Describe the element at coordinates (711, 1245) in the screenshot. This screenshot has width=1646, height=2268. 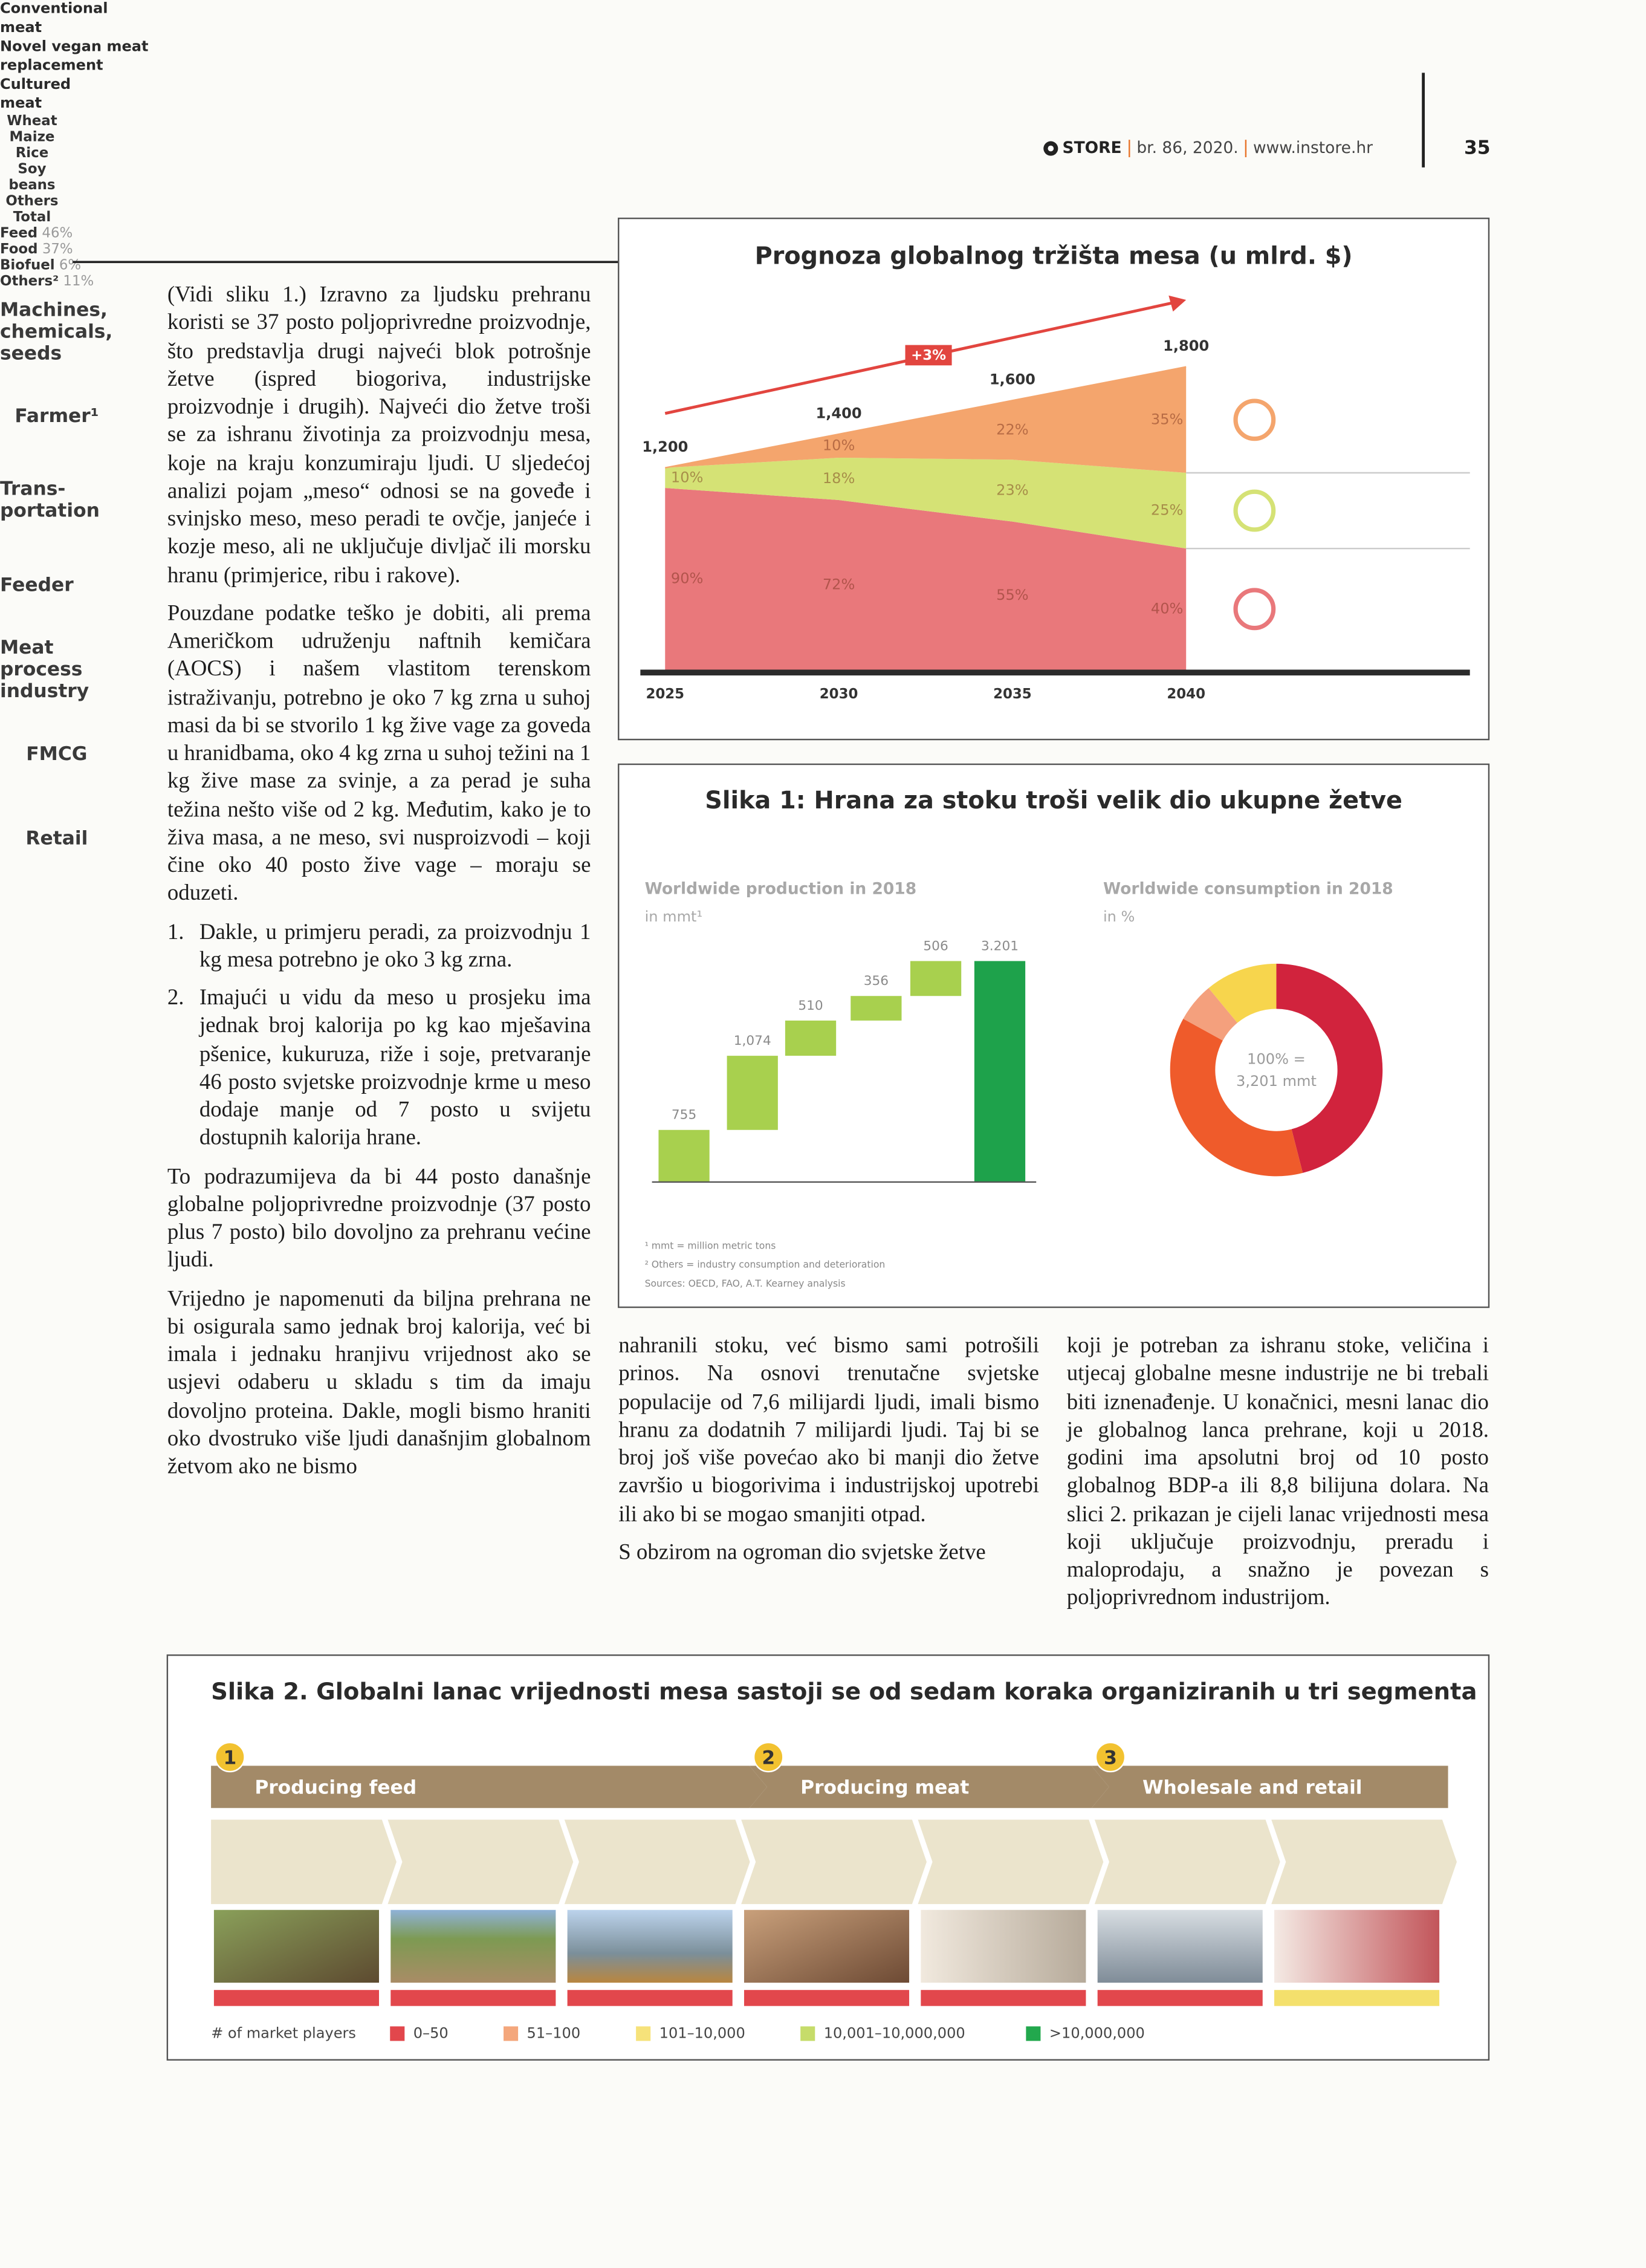
I see `footnote: ¹ mmt = million metric tons` at that location.